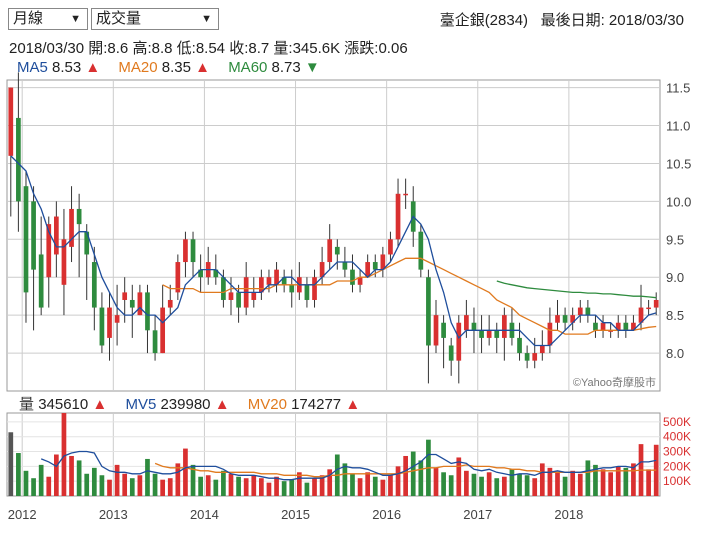  What do you see at coordinates (678, 163) in the screenshot?
I see `price-tick-label: 10.5` at bounding box center [678, 163].